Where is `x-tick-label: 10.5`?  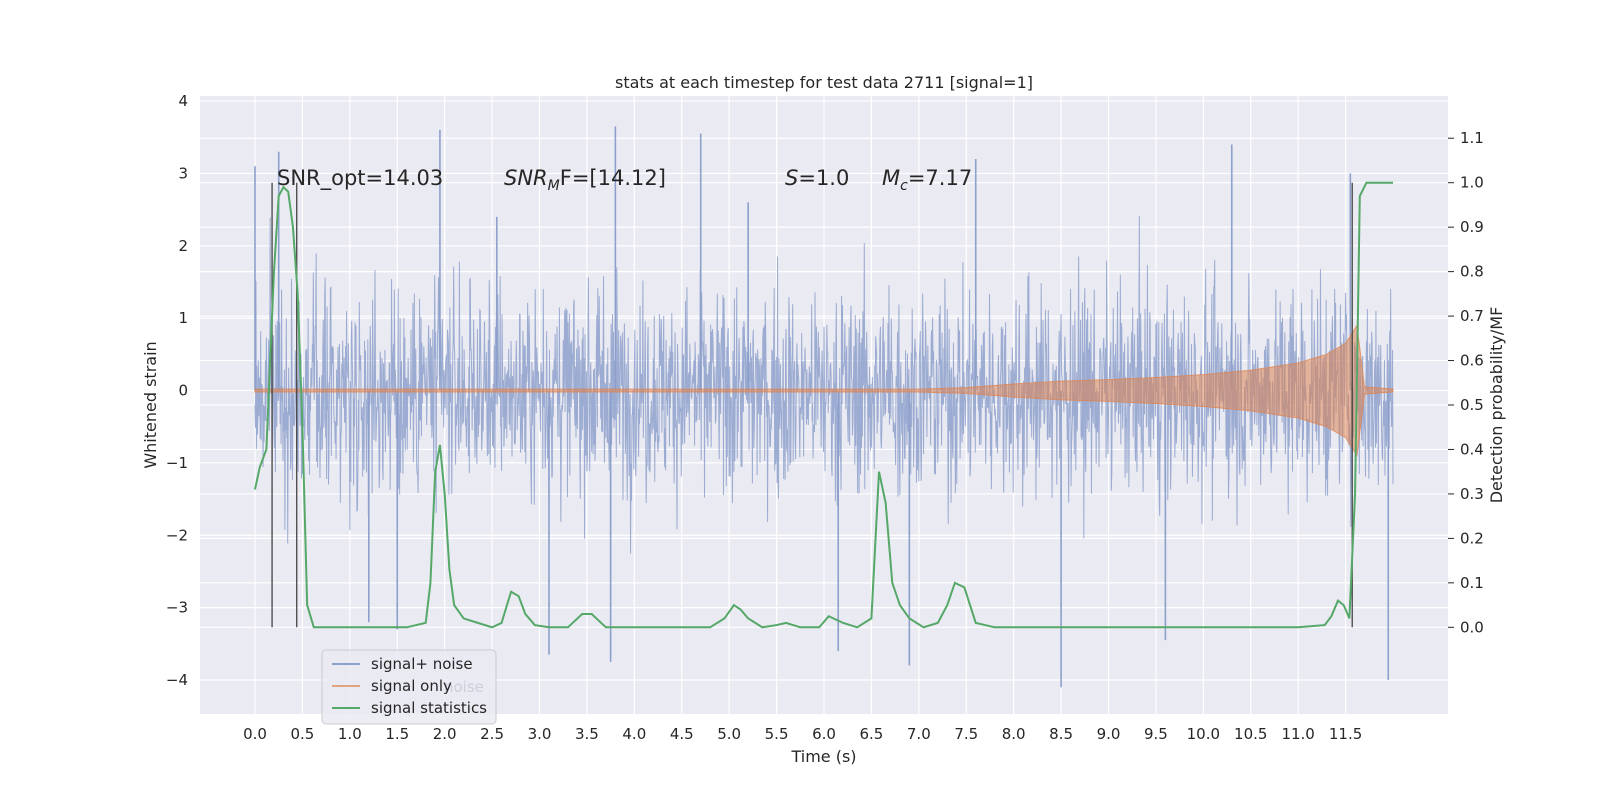
x-tick-label: 10.5 is located at coordinates (1250, 734).